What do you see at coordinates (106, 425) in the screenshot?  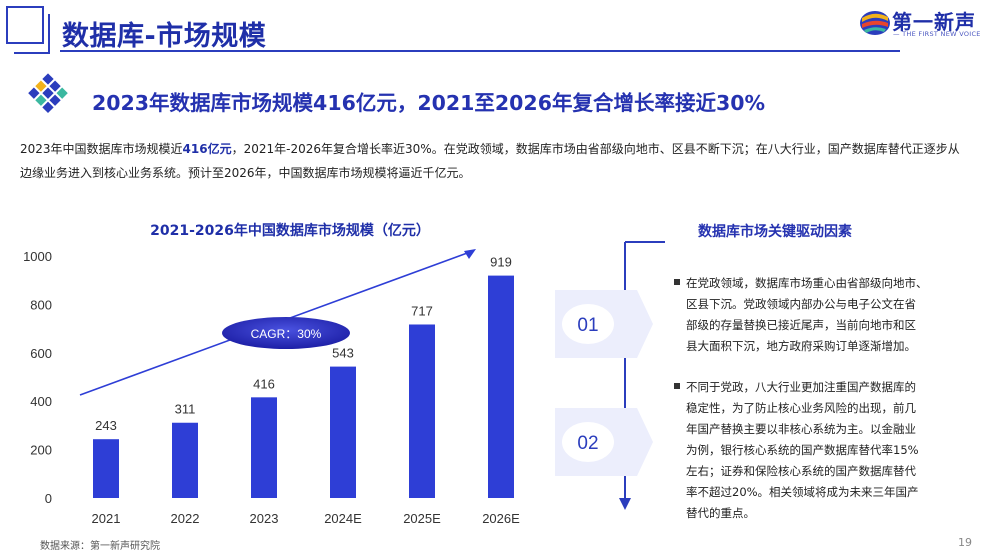 I see `bar-value-label: 243` at bounding box center [106, 425].